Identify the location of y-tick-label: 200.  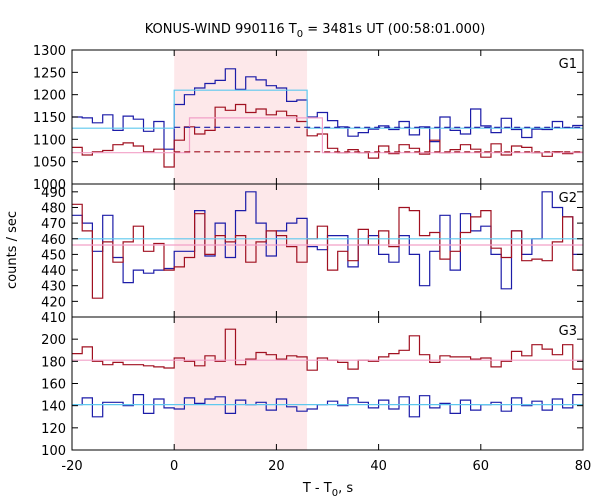
(53, 340).